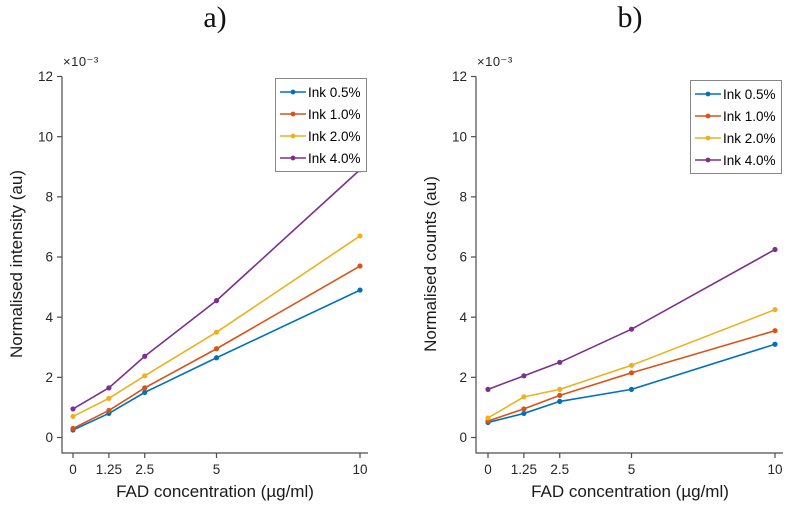 The width and height of the screenshot is (798, 522). I want to click on series-line-ink-4.0-, so click(631, 319).